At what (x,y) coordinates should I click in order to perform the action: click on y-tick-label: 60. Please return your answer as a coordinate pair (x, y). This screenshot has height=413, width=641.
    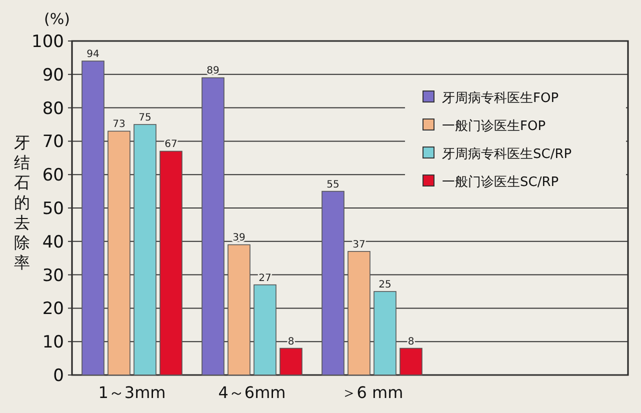
    Looking at the image, I should click on (53, 176).